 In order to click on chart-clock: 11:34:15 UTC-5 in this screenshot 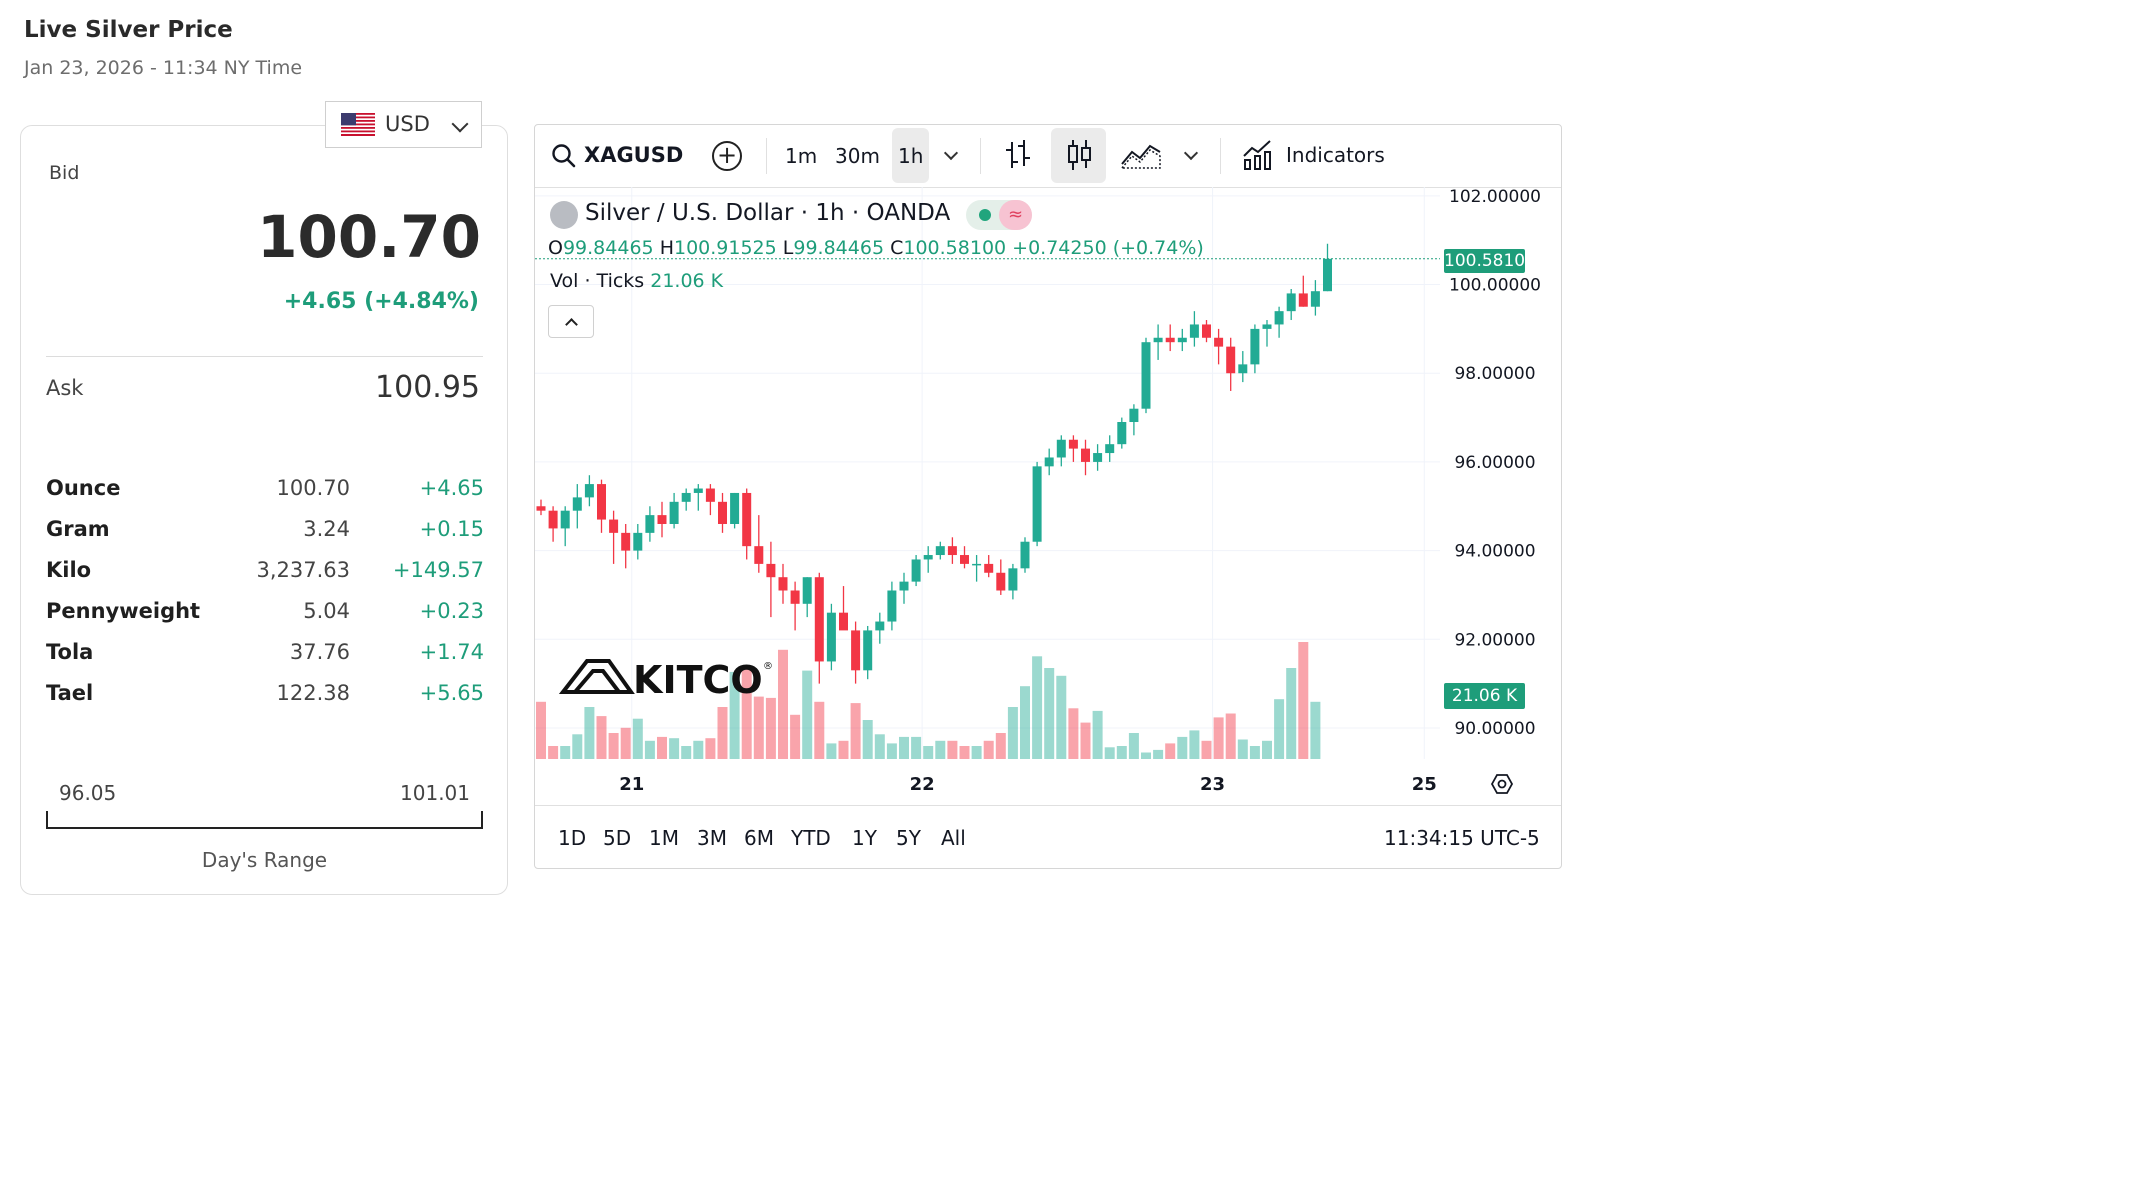, I will do `click(1462, 838)`.